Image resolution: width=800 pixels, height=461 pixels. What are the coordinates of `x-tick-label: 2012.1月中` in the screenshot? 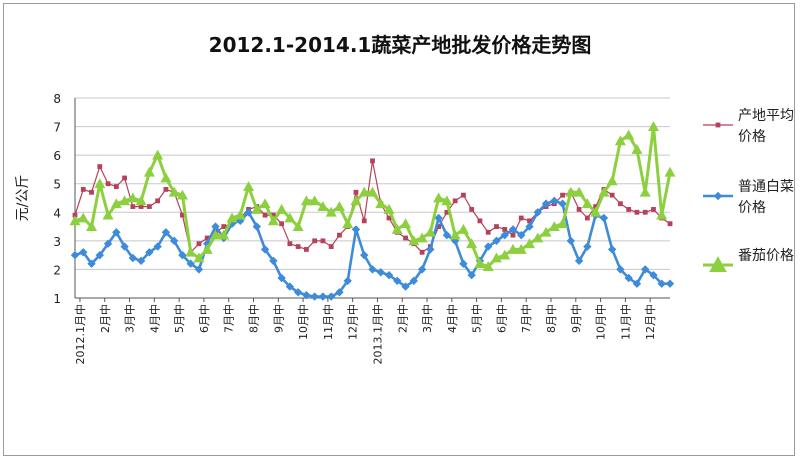 It's located at (80, 334).